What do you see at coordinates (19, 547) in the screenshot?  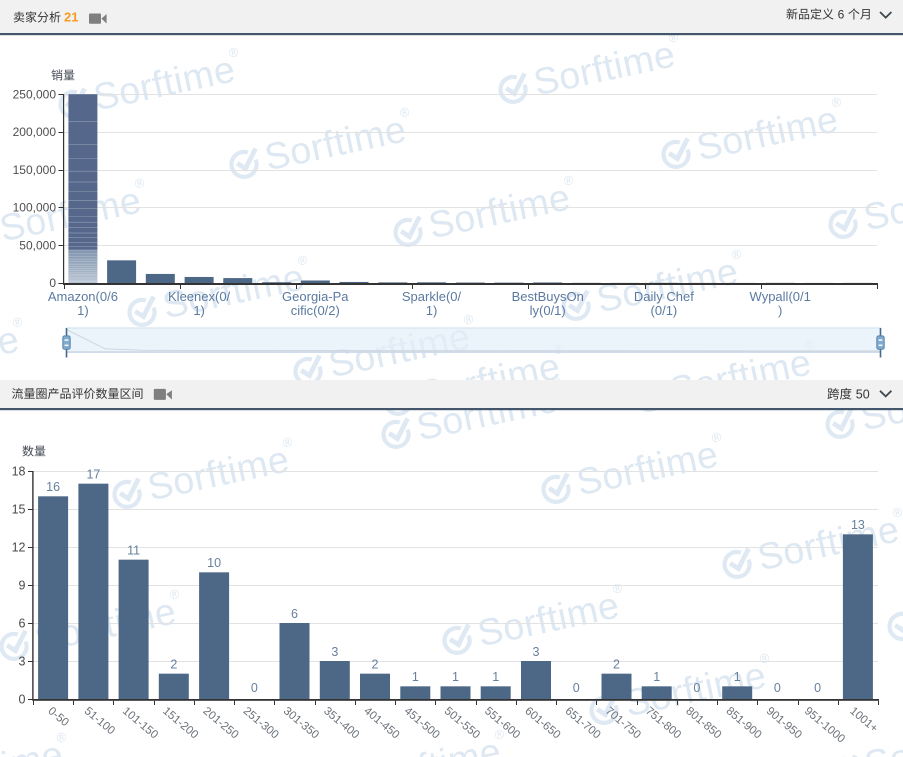 I see `svg-text: 12` at bounding box center [19, 547].